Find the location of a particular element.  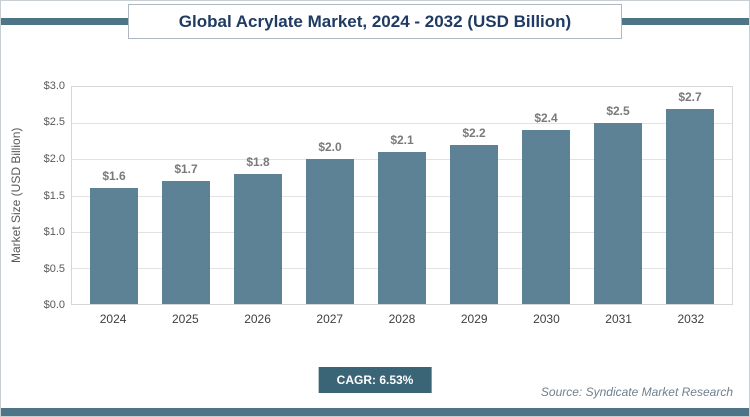

cagr-label: CAGR: 6.53% is located at coordinates (375, 380).